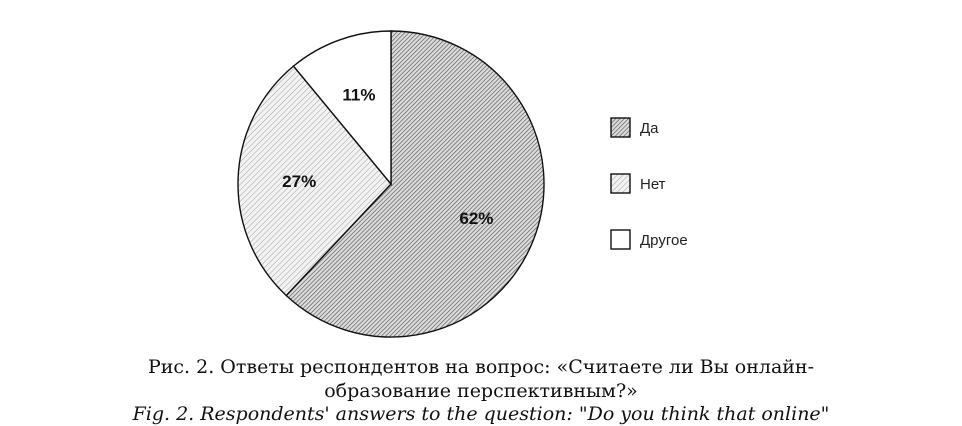 The width and height of the screenshot is (962, 426). Describe the element at coordinates (358, 95) in the screenshot. I see `slice-label-3: 11%` at that location.